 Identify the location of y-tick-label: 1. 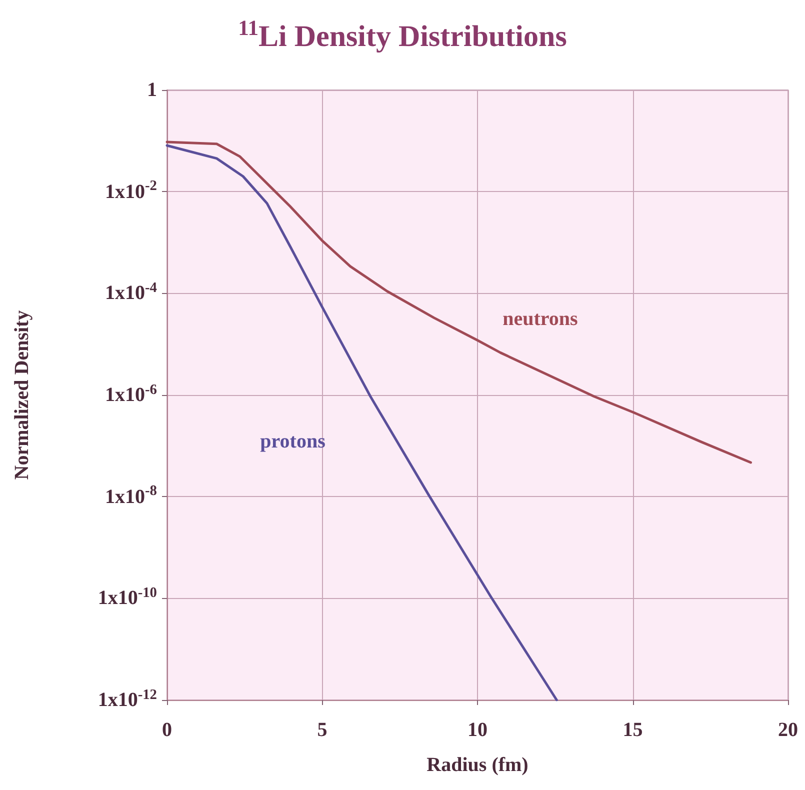
(152, 90).